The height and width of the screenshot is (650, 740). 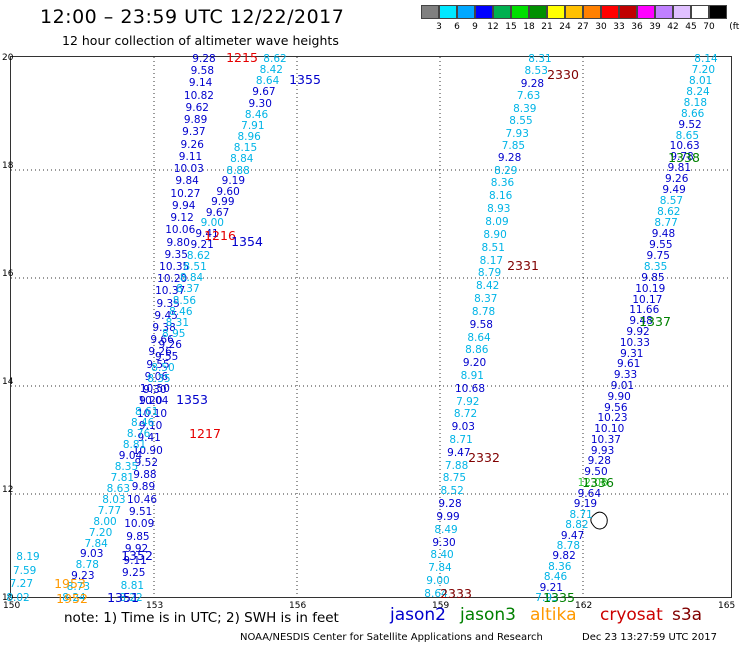 I want to click on wave-height-value: 9.90, so click(x=619, y=396).